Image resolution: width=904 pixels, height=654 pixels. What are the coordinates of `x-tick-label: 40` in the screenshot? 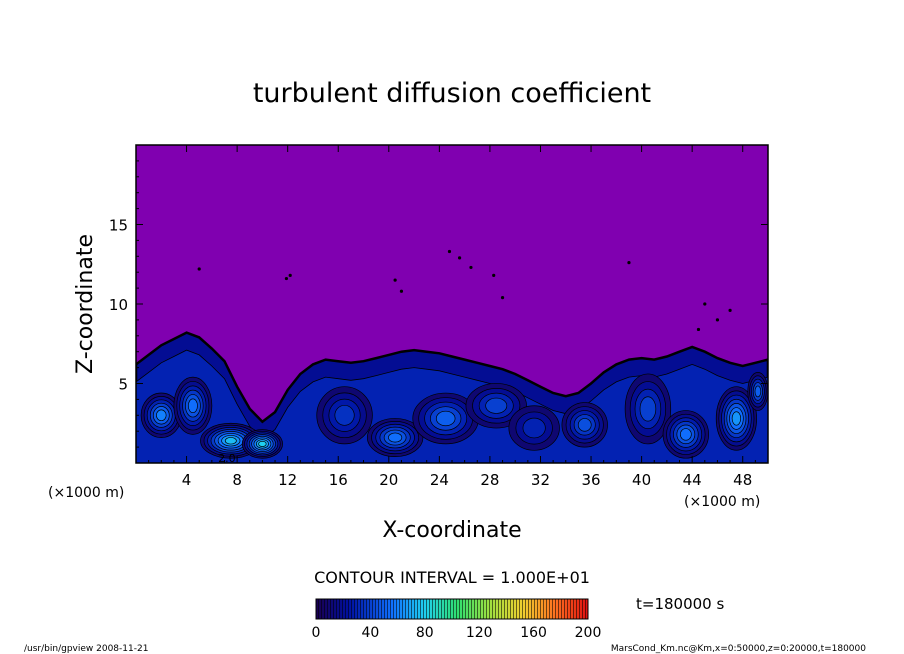 It's located at (641, 480).